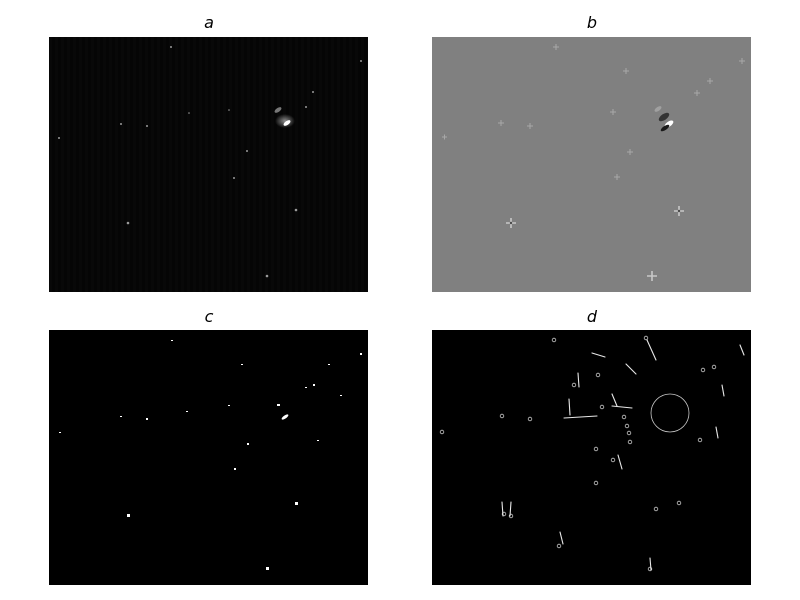 The image size is (800, 600). What do you see at coordinates (209, 316) in the screenshot?
I see `panel-c-label: c` at bounding box center [209, 316].